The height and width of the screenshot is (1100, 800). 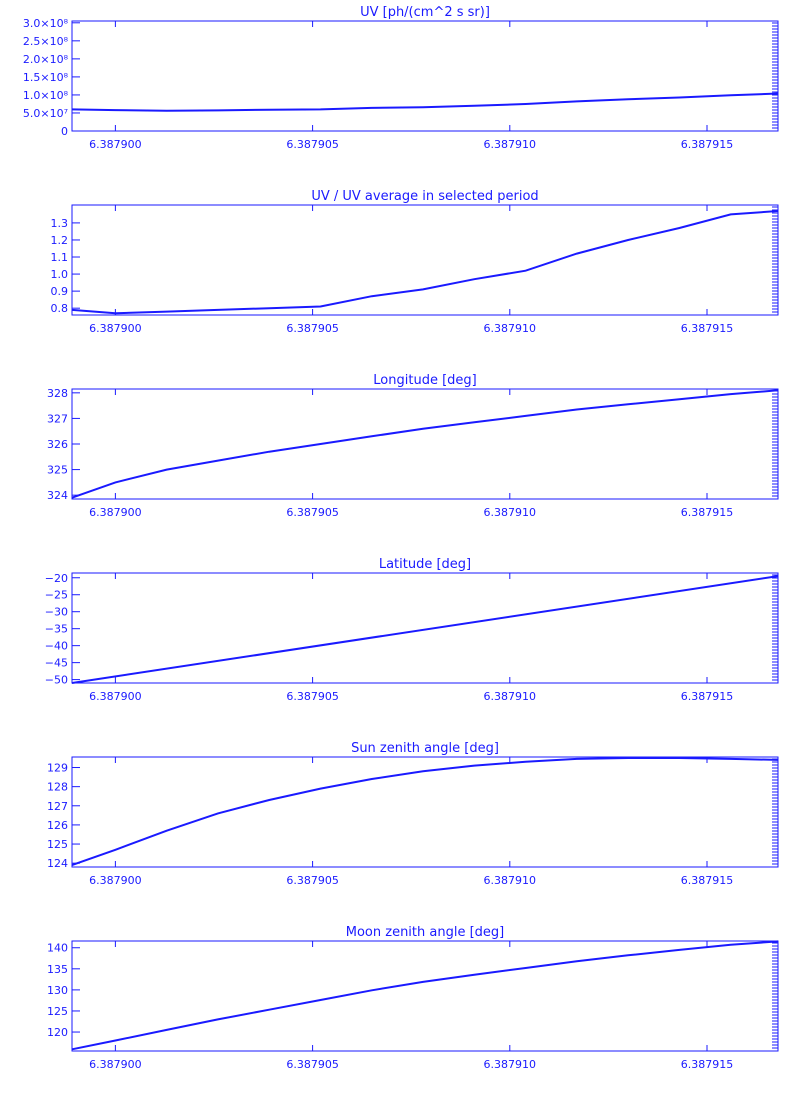 I want to click on panel-6-x-tick-label: 6.387905, so click(x=312, y=1064).